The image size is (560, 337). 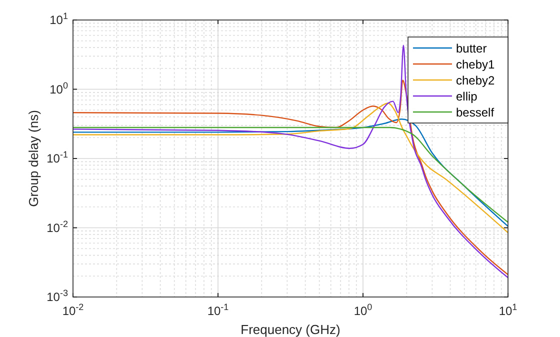 What do you see at coordinates (59, 88) in the screenshot?
I see `y-tick-label: 10$^{0}$` at bounding box center [59, 88].